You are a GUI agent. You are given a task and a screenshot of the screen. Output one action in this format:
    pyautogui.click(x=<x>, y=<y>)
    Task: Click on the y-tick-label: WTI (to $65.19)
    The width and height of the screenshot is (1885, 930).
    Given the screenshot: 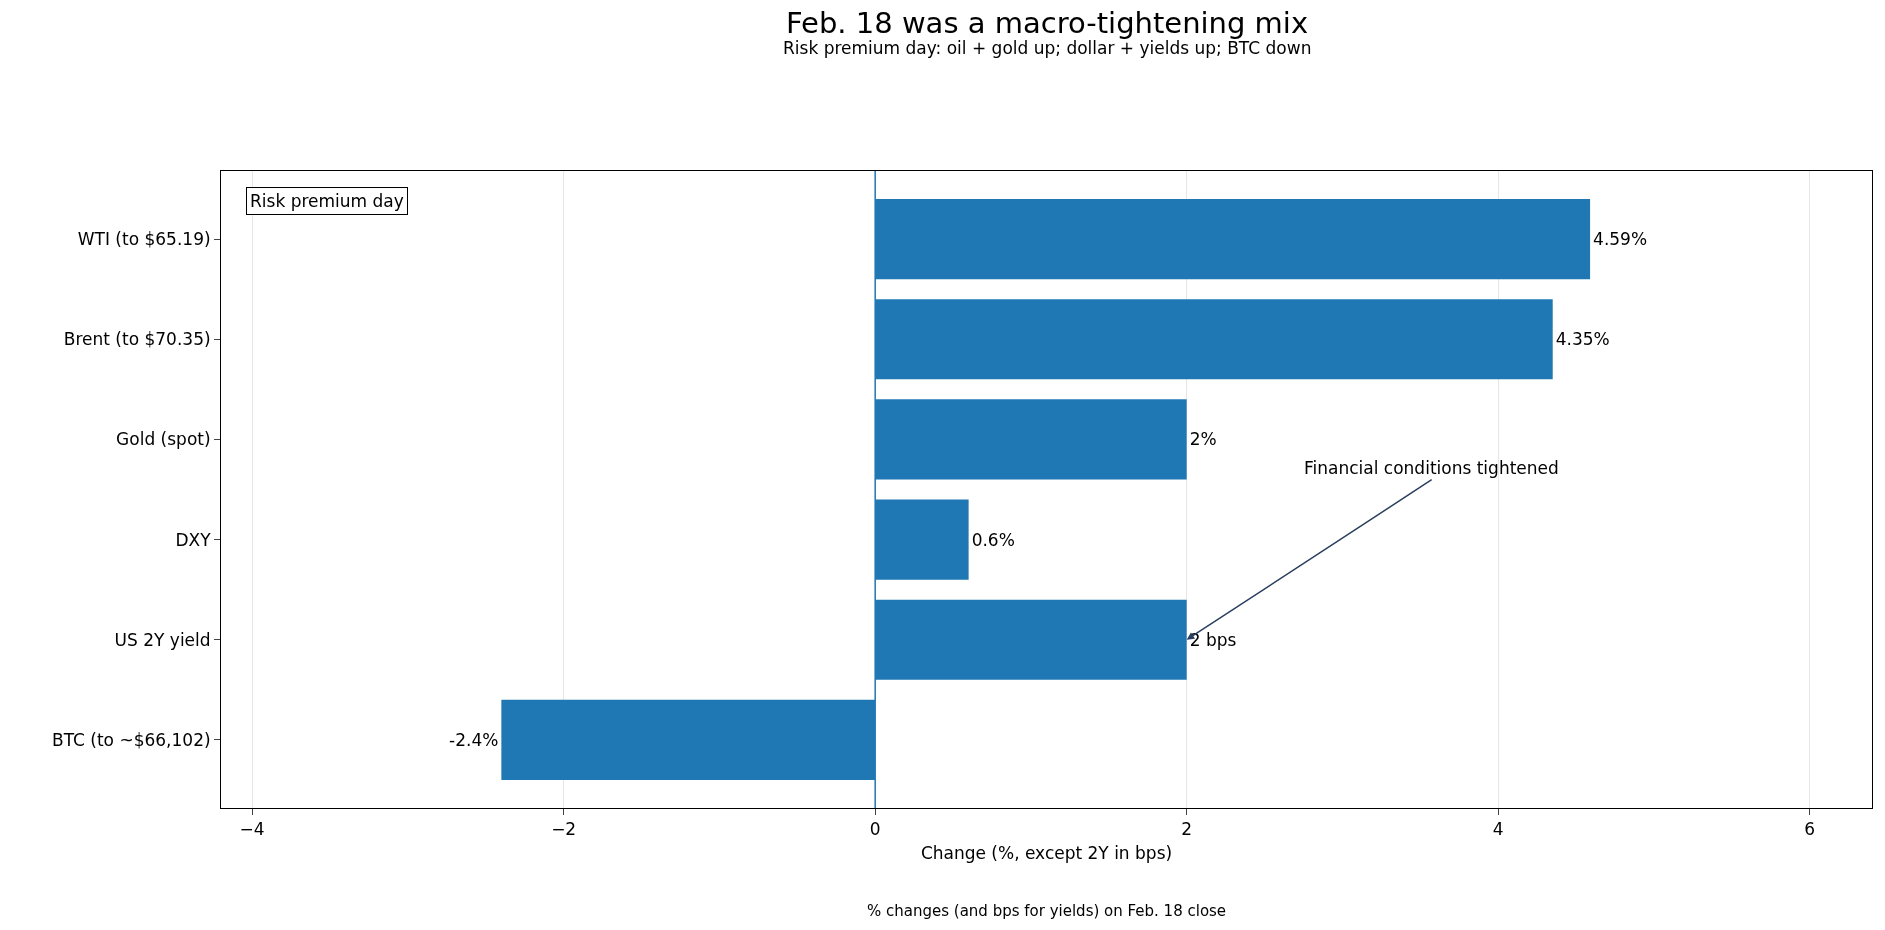 What is the action you would take?
    pyautogui.click(x=144, y=239)
    